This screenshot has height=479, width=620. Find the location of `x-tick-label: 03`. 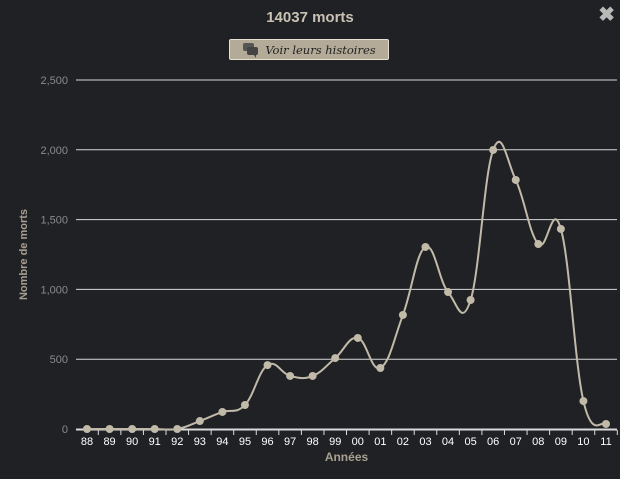

x-tick-label: 03 is located at coordinates (425, 442).